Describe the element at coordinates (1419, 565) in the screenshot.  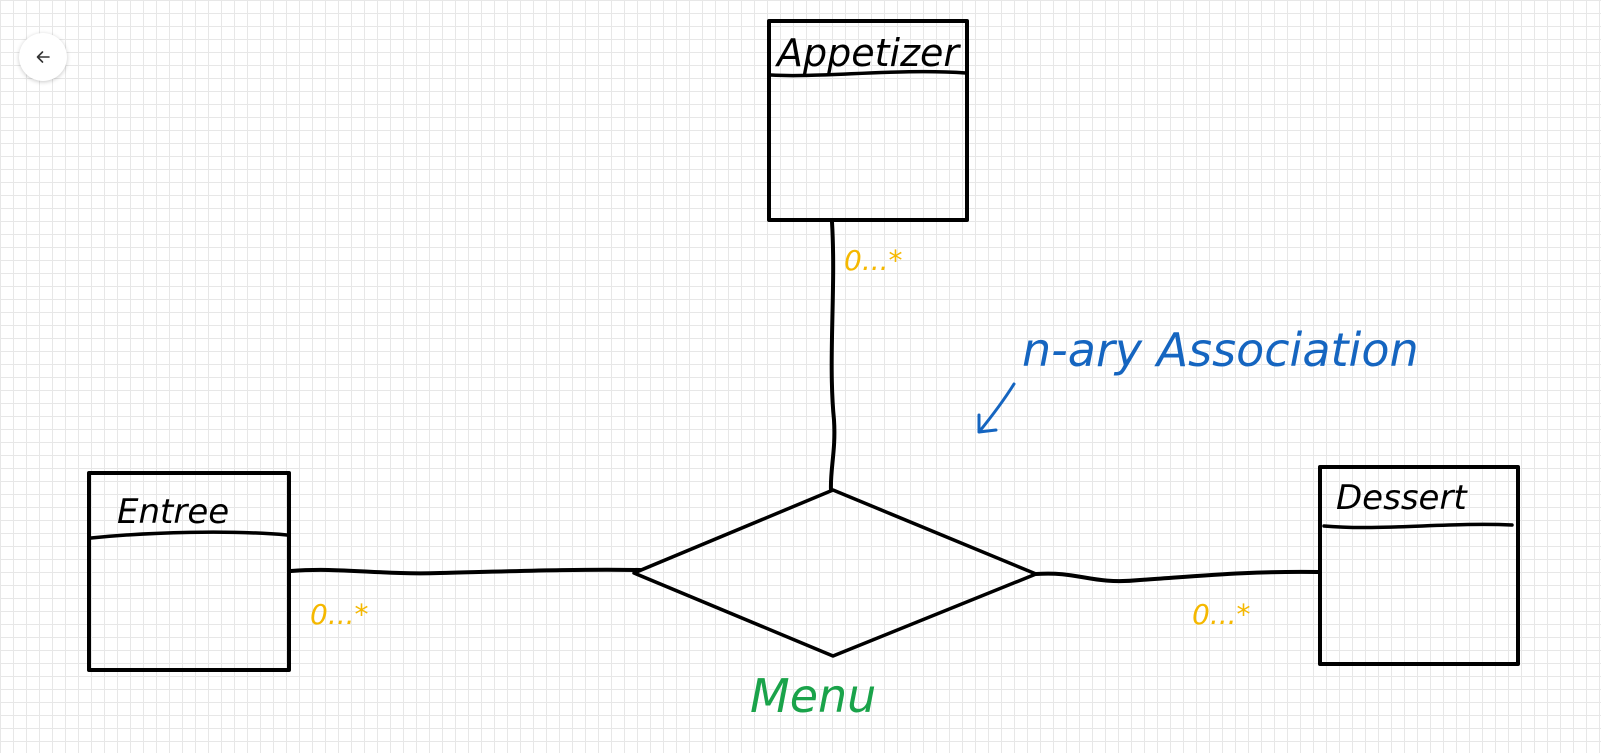
I see `class-box-dessert` at that location.